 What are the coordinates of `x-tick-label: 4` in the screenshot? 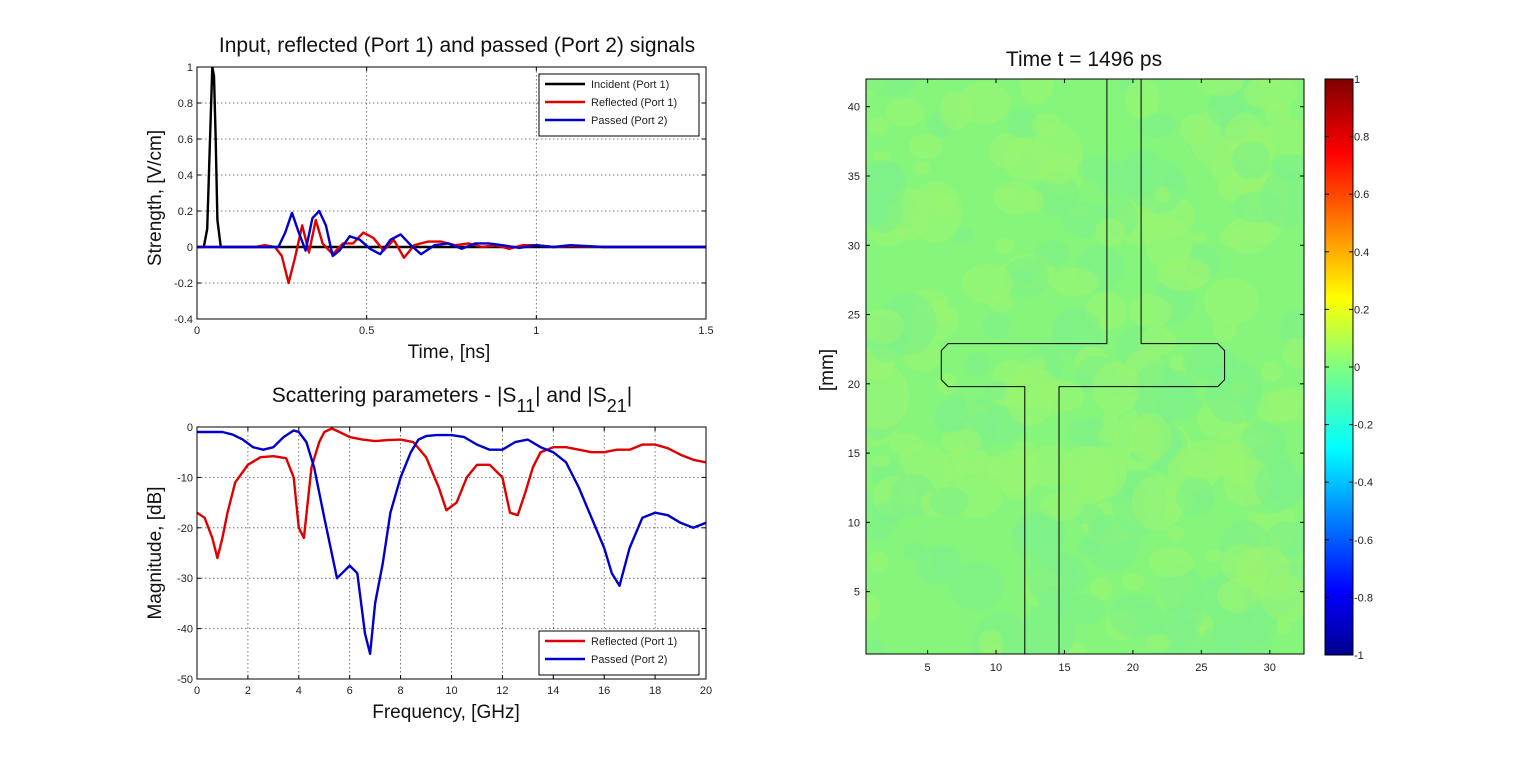 It's located at (299, 691).